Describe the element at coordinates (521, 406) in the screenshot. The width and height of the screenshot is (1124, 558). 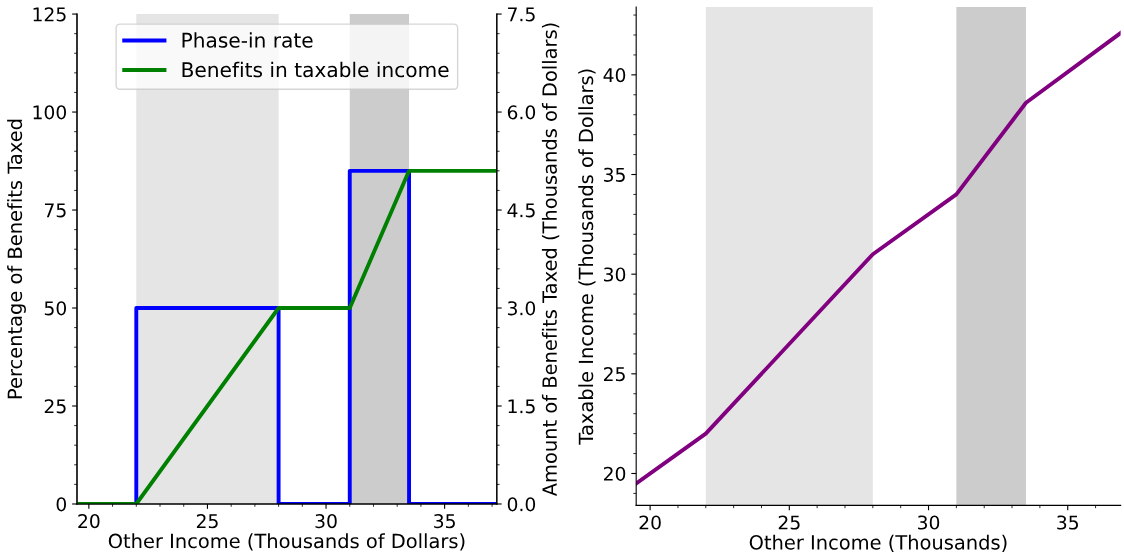
I see `y2-tick-label: 1.5` at that location.